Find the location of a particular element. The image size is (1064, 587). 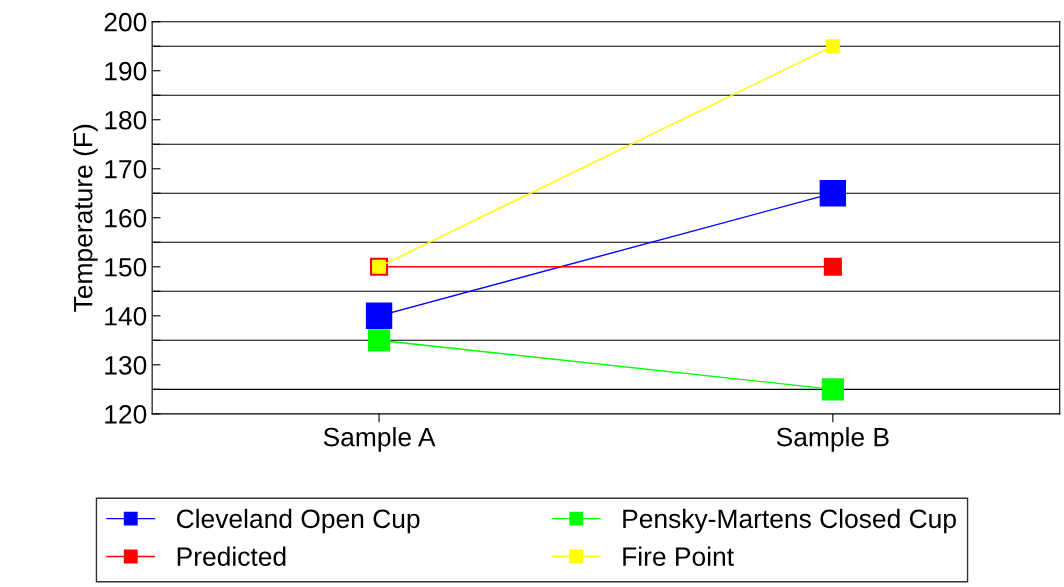

legend-label: Predicted is located at coordinates (231, 556).